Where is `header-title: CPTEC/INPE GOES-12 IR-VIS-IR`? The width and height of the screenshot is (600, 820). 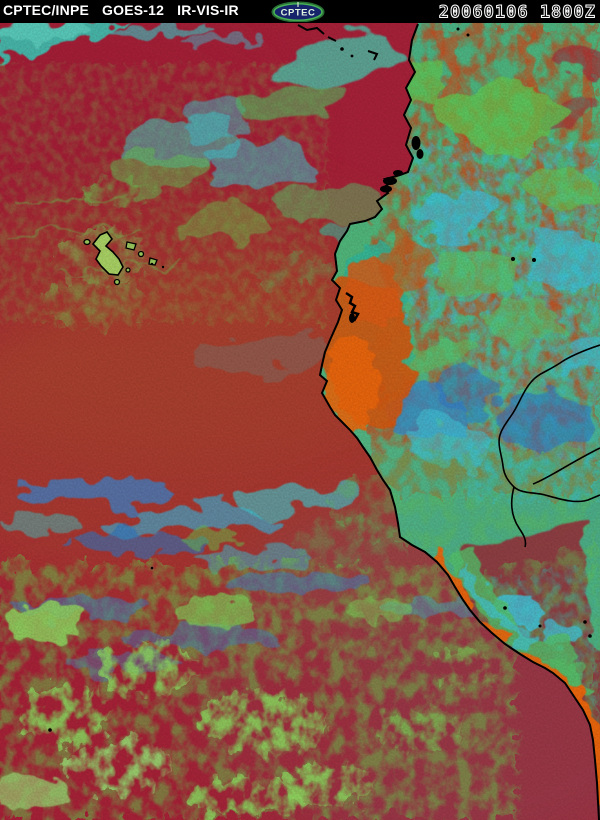
header-title: CPTEC/INPE GOES-12 IR-VIS-IR is located at coordinates (127, 10).